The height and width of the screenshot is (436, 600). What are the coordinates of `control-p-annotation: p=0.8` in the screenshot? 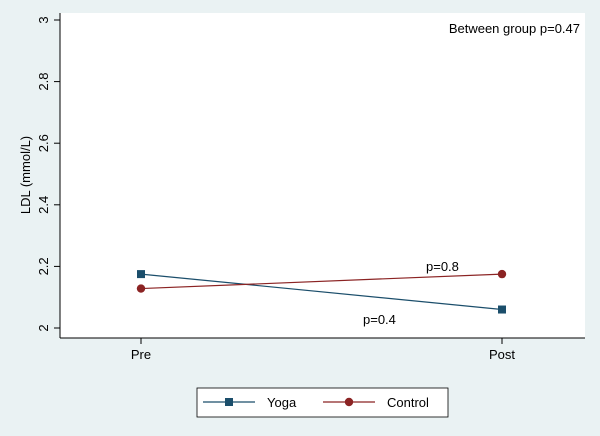 It's located at (442, 266).